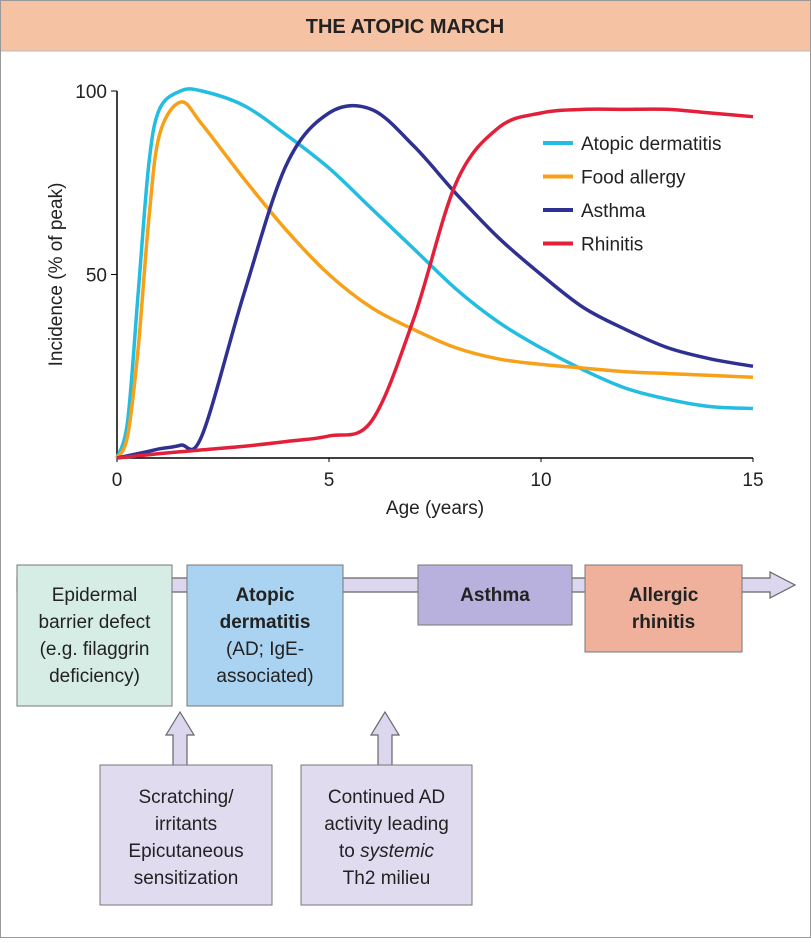 This screenshot has width=811, height=943. I want to click on stage-label: Epidermal, so click(95, 595).